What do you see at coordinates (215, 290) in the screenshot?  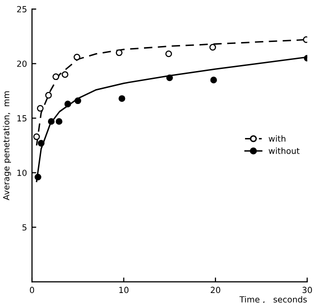 I see `x-tick-label: 20` at bounding box center [215, 290].